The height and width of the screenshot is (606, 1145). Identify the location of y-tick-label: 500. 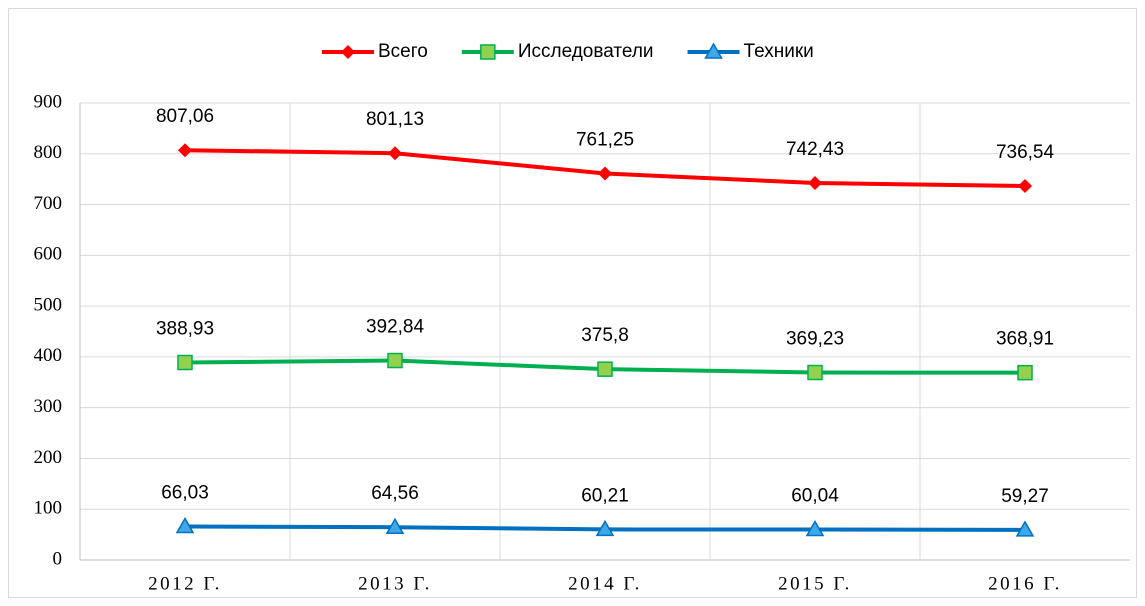
(48, 304).